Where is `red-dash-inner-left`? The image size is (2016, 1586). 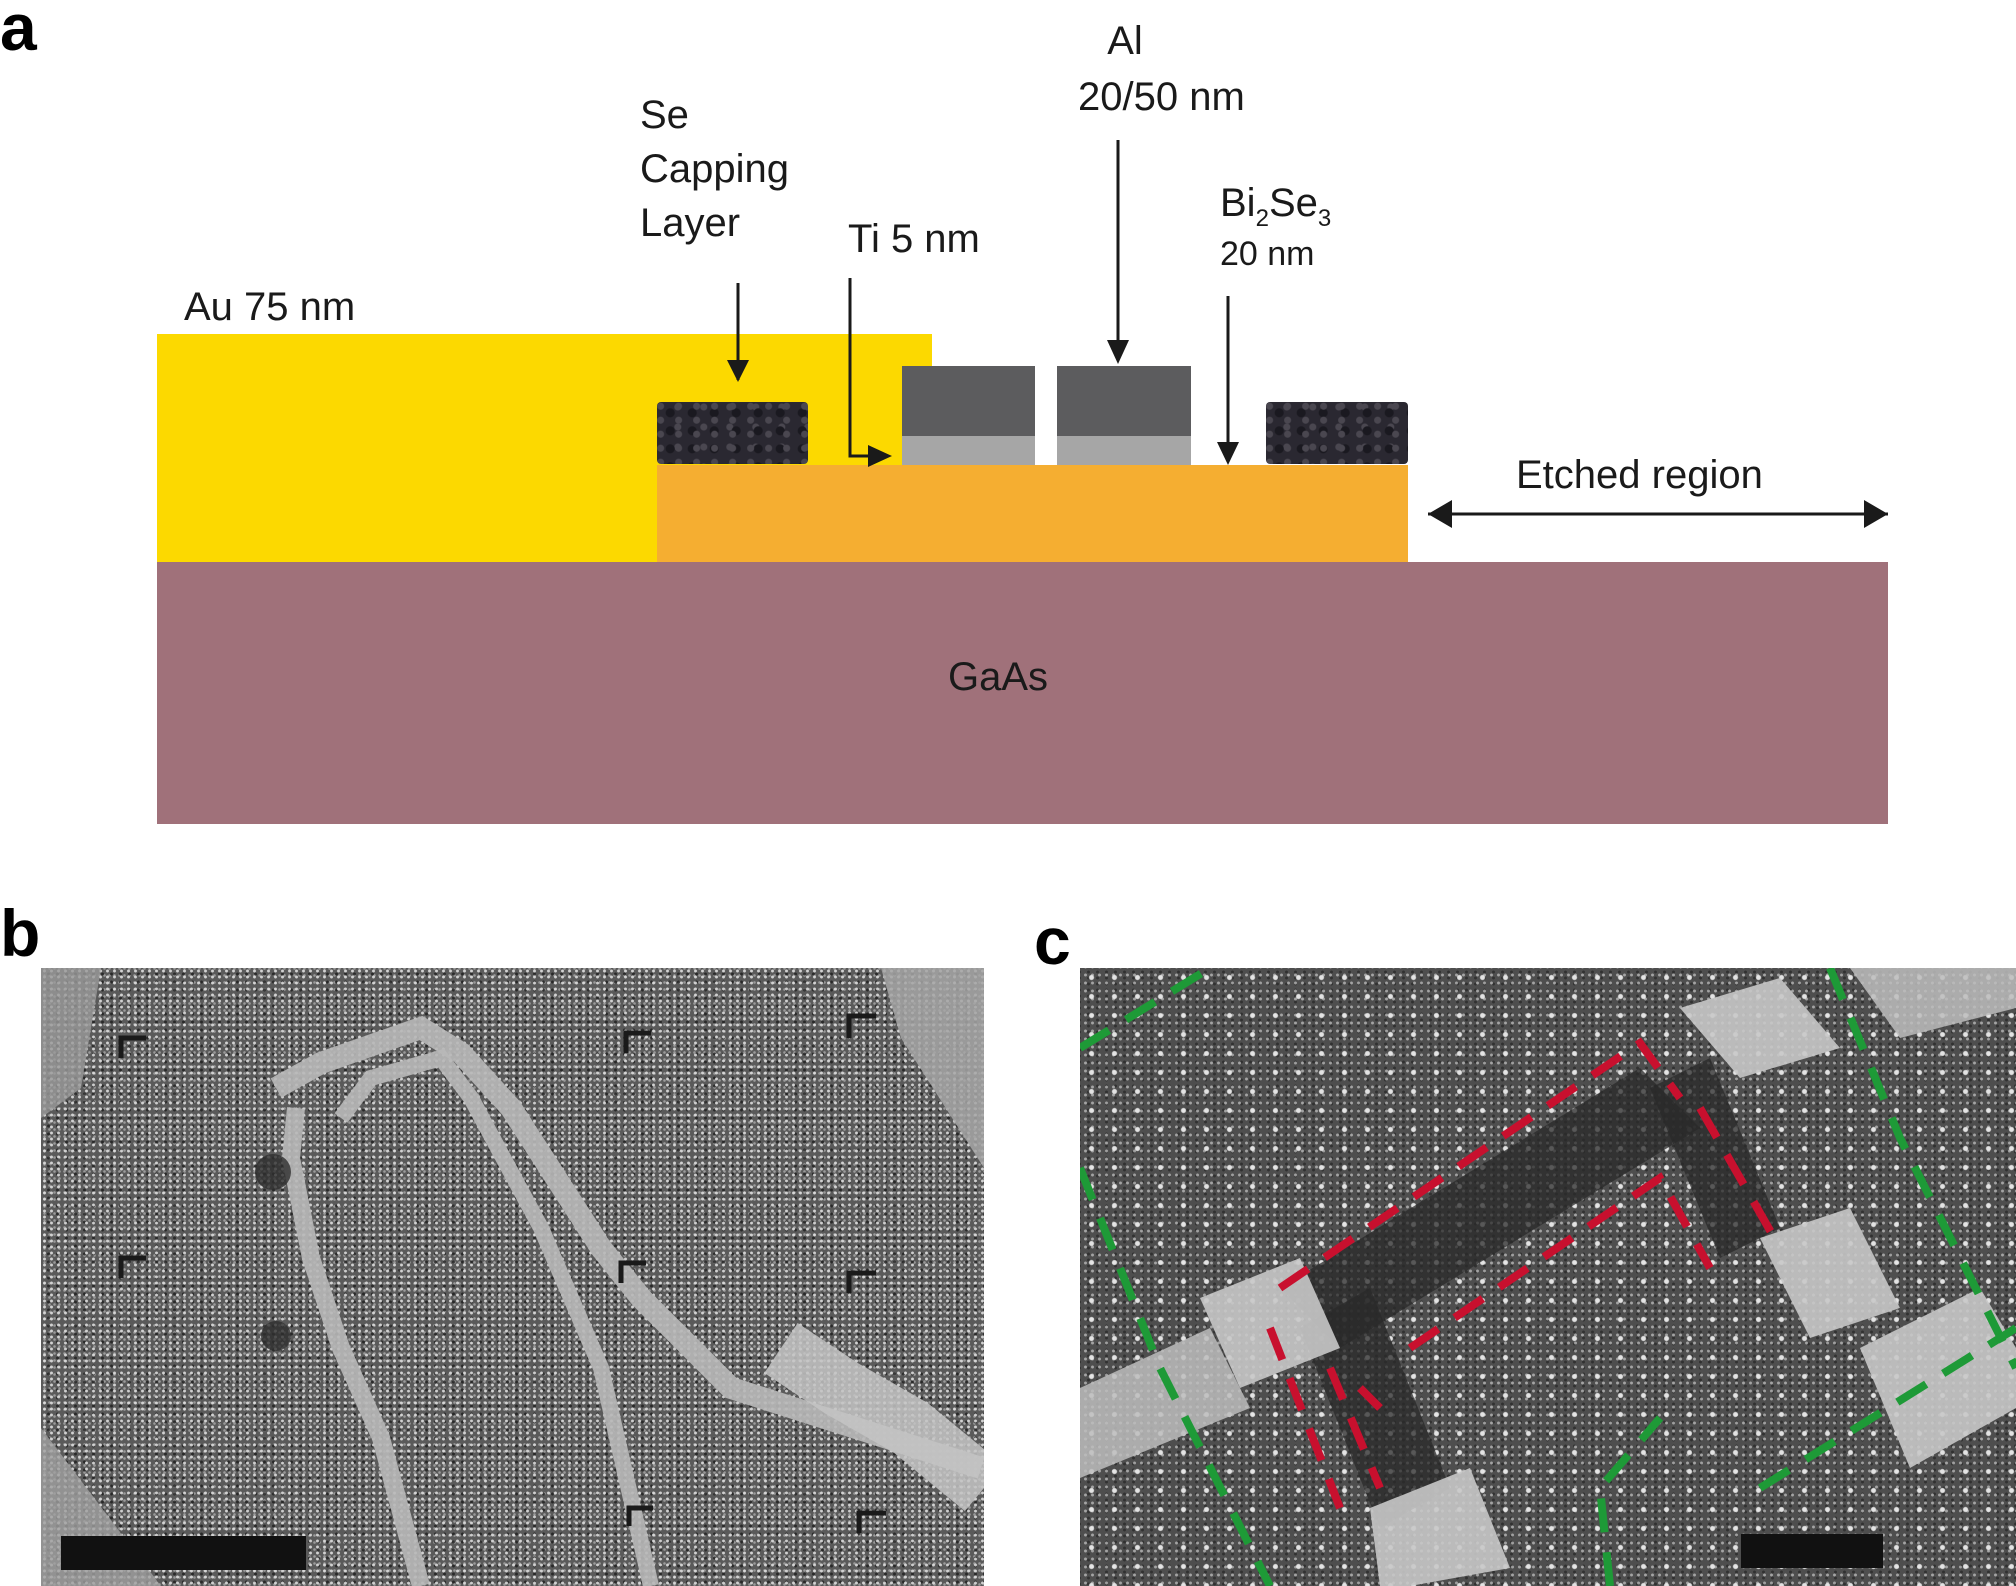 red-dash-inner-left is located at coordinates (1355, 1428).